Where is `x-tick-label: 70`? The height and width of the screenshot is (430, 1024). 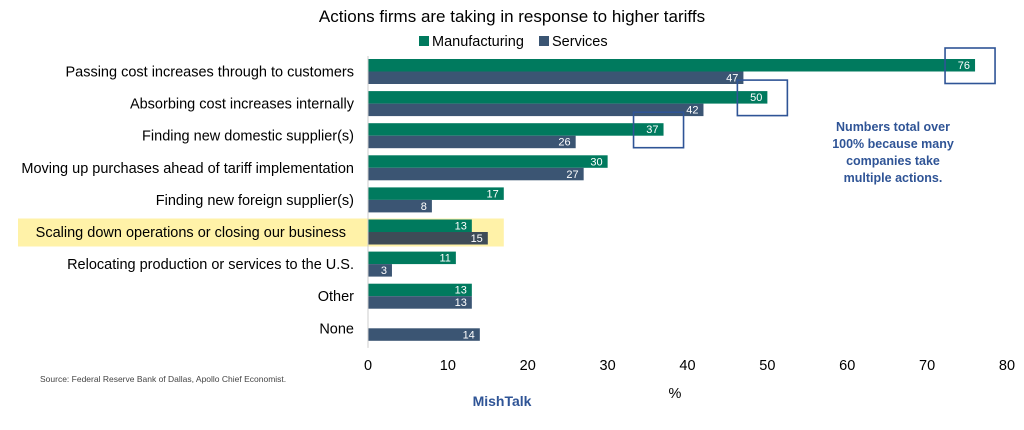
x-tick-label: 70 is located at coordinates (927, 366).